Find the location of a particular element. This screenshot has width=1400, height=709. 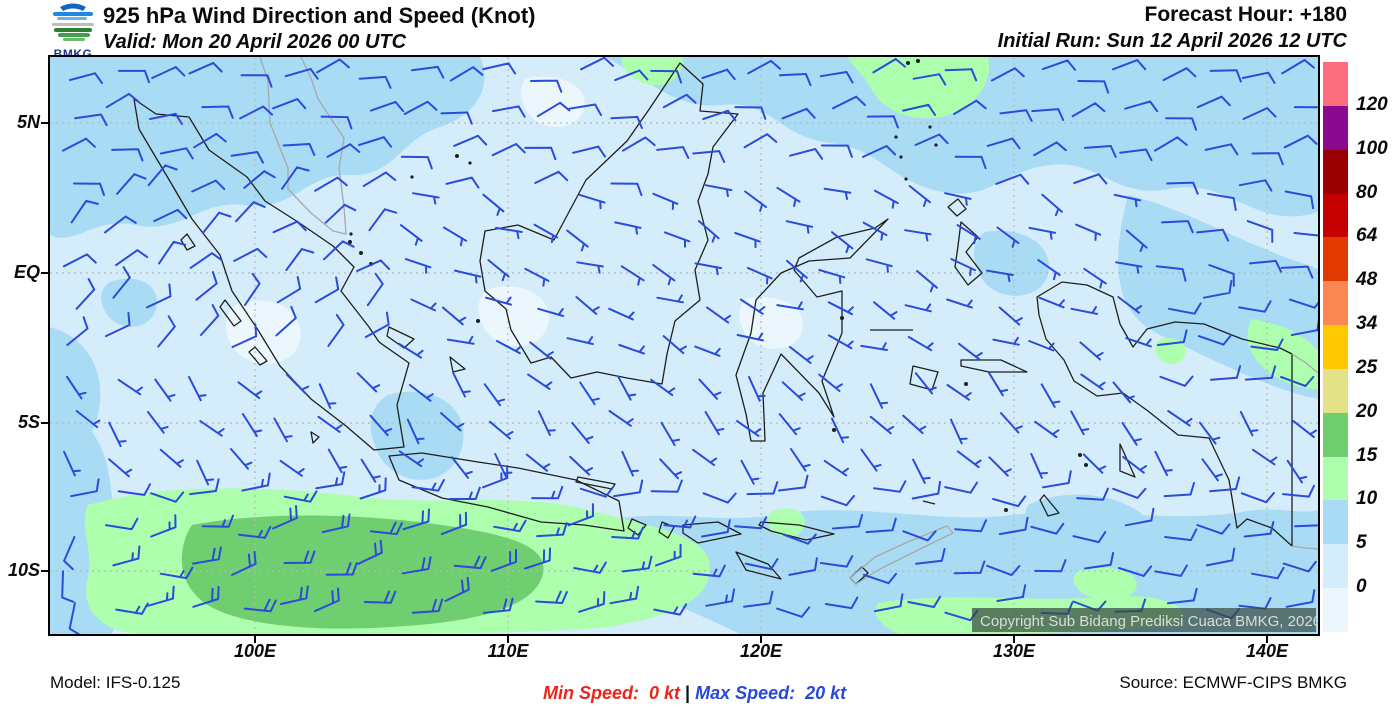

lat-tick-label: 10S is located at coordinates (23, 570).